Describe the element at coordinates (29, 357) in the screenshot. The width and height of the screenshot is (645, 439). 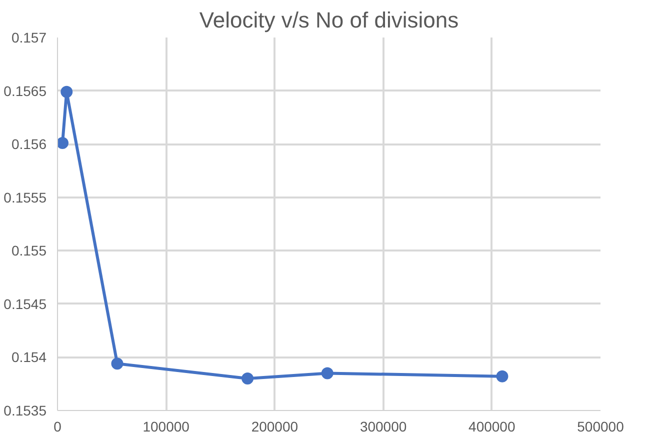
I see `y-tick-label: 0.154` at that location.